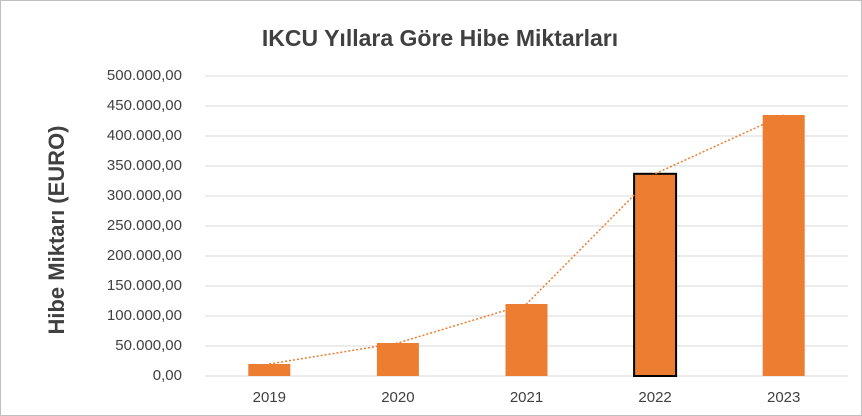 The height and width of the screenshot is (416, 862). Describe the element at coordinates (144, 225) in the screenshot. I see `y-tick-label: 250.000,00` at that location.